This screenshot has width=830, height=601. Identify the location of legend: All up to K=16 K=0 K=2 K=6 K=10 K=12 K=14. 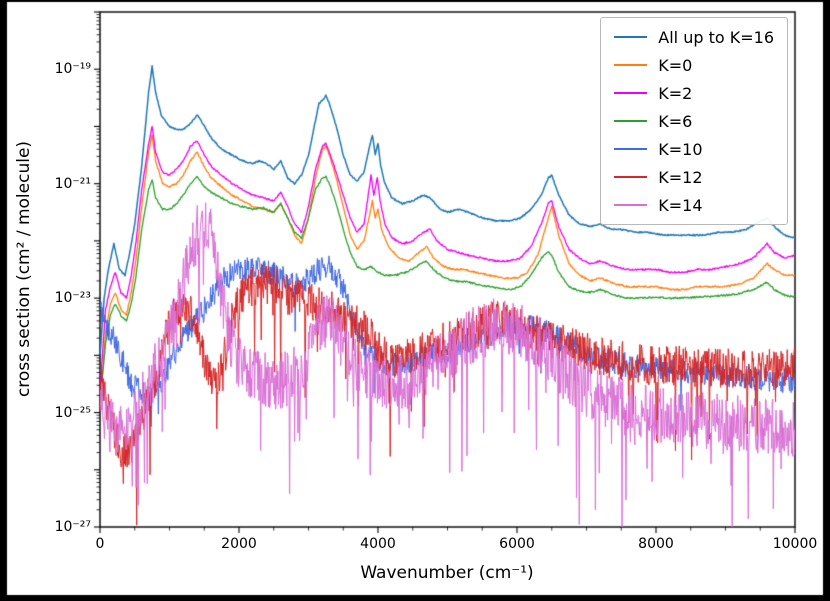
(694, 121).